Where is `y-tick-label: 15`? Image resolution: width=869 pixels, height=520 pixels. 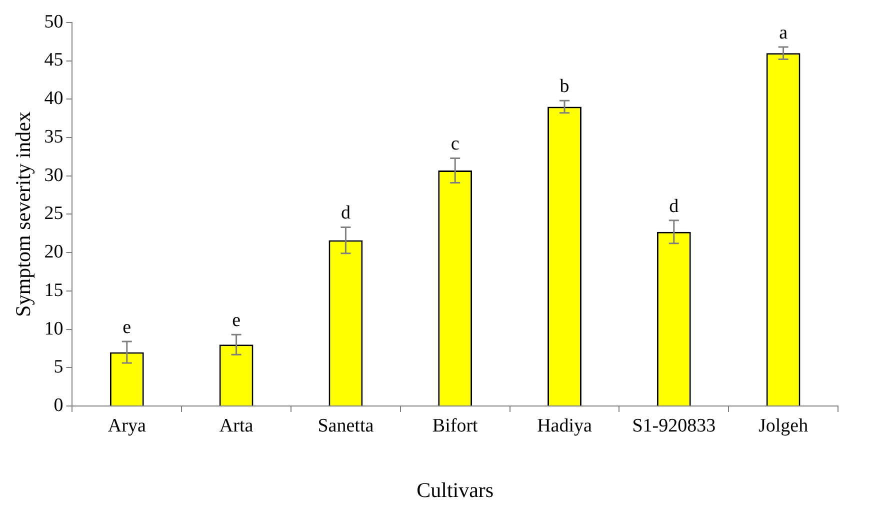
y-tick-label: 15 is located at coordinates (54, 290).